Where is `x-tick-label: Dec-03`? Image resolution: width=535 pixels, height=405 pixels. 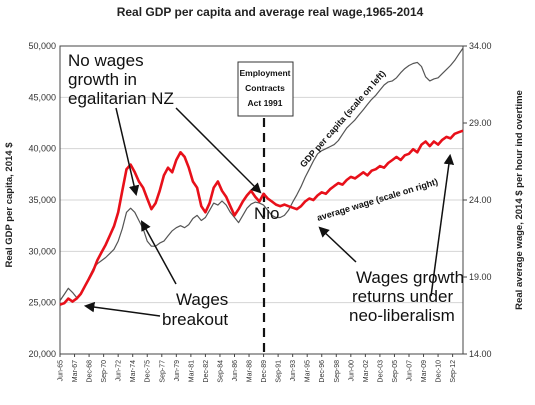
x-tick-label: Dec-03 is located at coordinates (380, 371).